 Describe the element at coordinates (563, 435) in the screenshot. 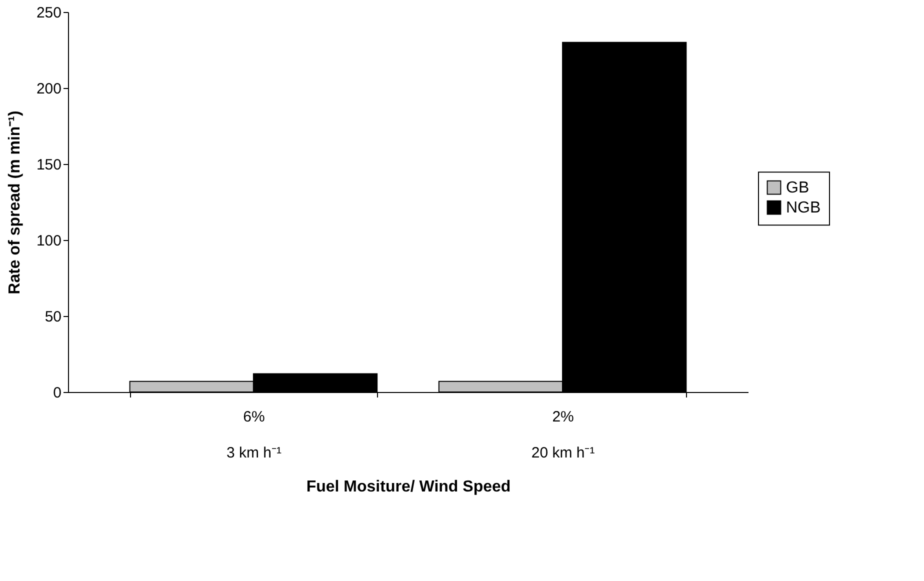

I see `category-label: 2% 20 km h⁻¹` at that location.